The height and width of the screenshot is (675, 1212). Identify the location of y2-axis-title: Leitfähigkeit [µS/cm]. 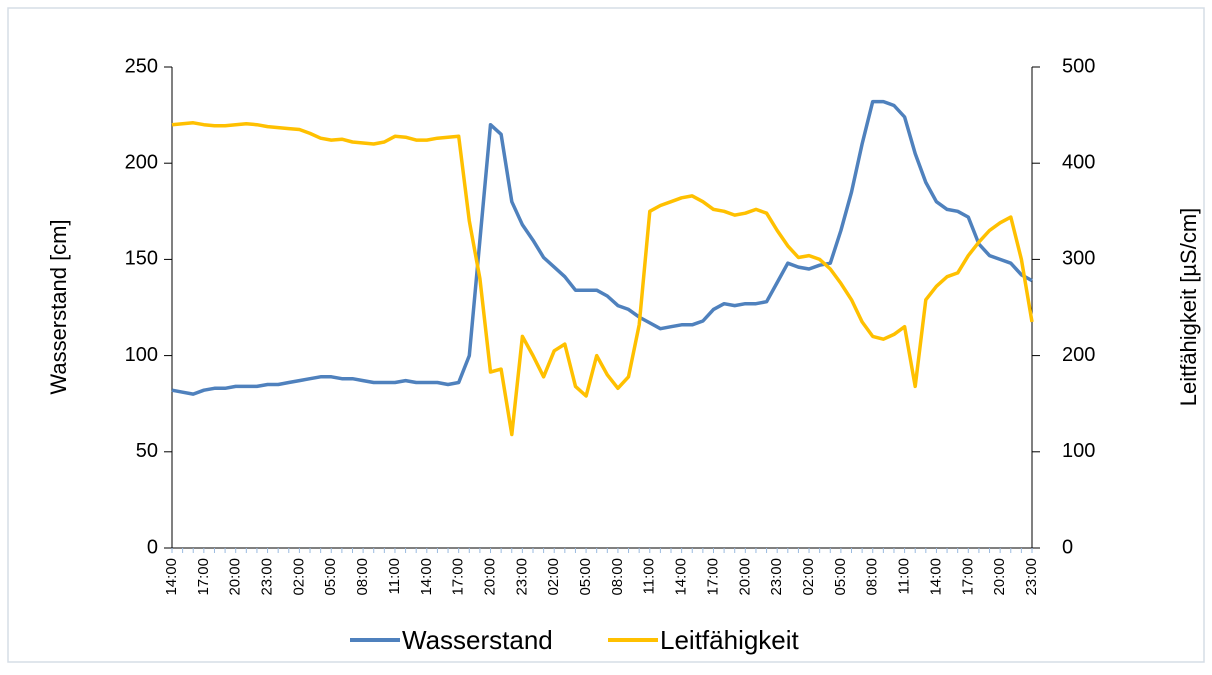
(1188, 307).